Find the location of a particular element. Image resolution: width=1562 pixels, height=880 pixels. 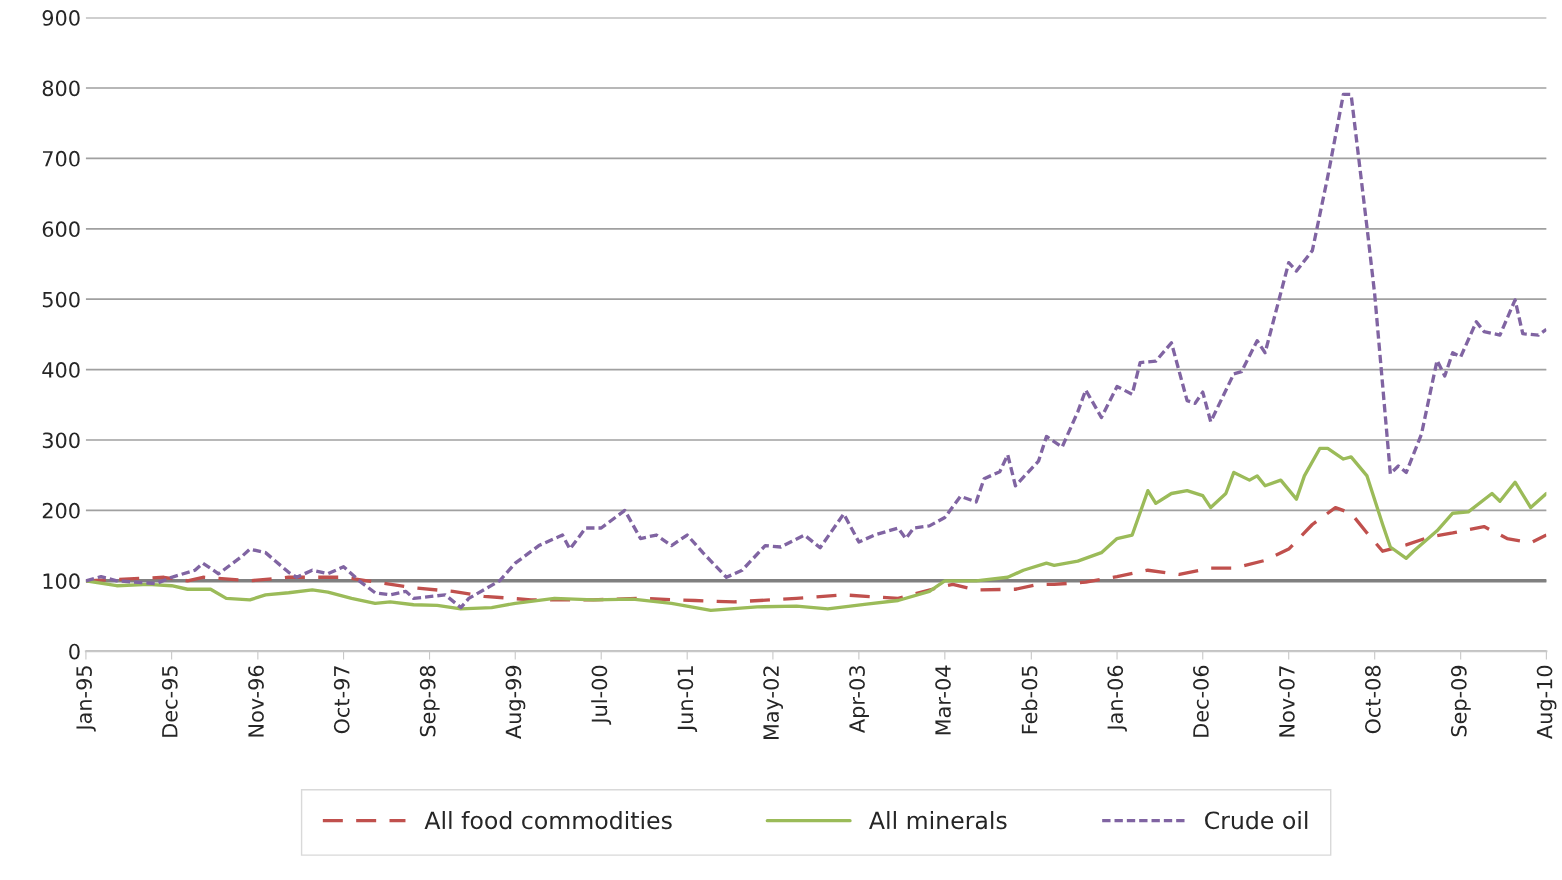

x-tick-label: Feb-05 is located at coordinates (1029, 700).